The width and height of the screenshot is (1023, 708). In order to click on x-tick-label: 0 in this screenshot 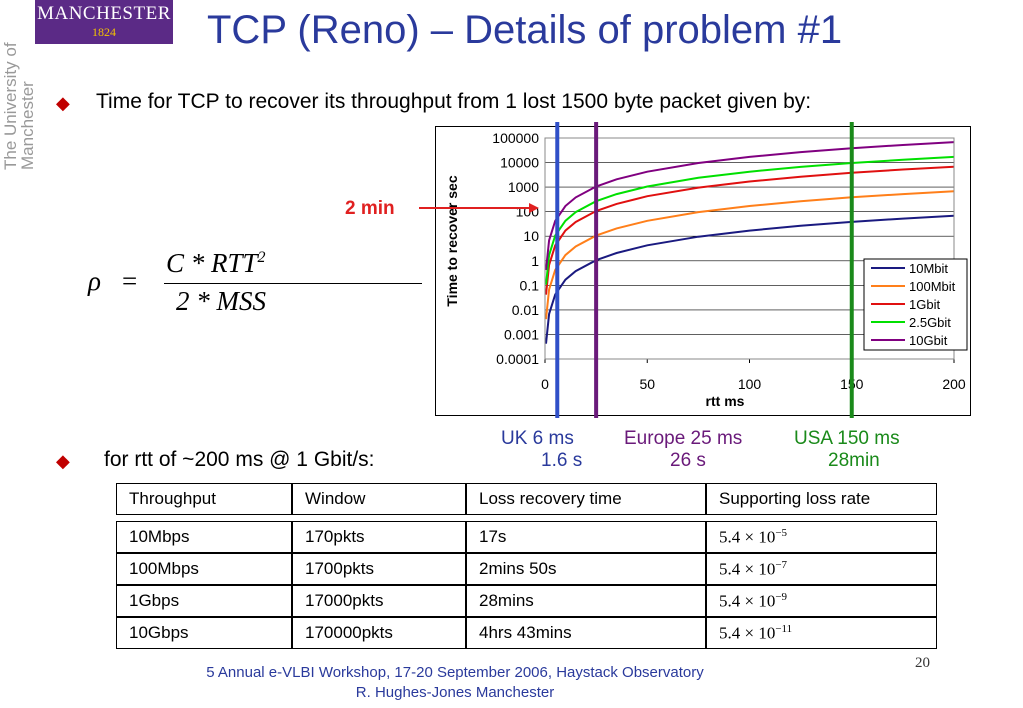, I will do `click(545, 384)`.